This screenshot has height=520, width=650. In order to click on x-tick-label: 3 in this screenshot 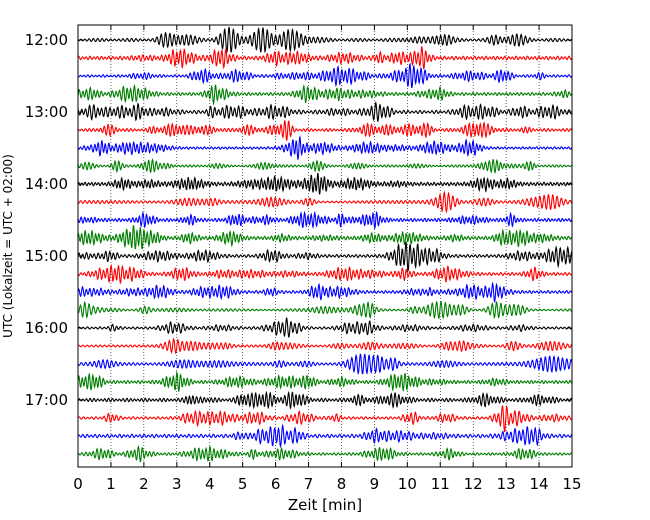, I will do `click(177, 484)`.